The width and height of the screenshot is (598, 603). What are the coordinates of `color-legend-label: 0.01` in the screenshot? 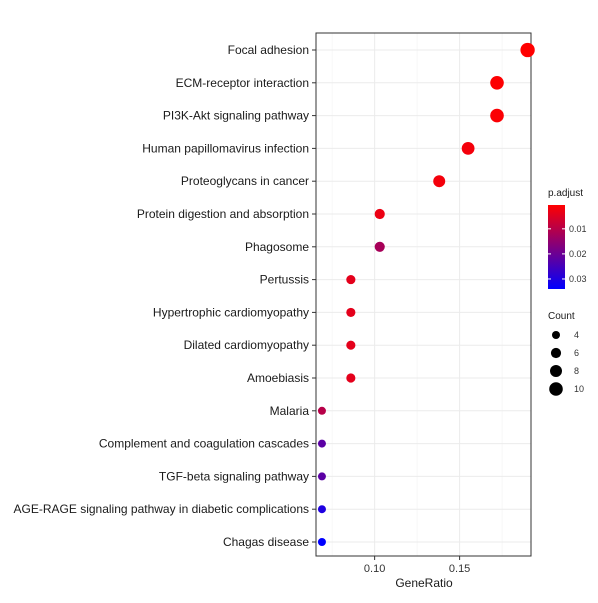 It's located at (578, 229).